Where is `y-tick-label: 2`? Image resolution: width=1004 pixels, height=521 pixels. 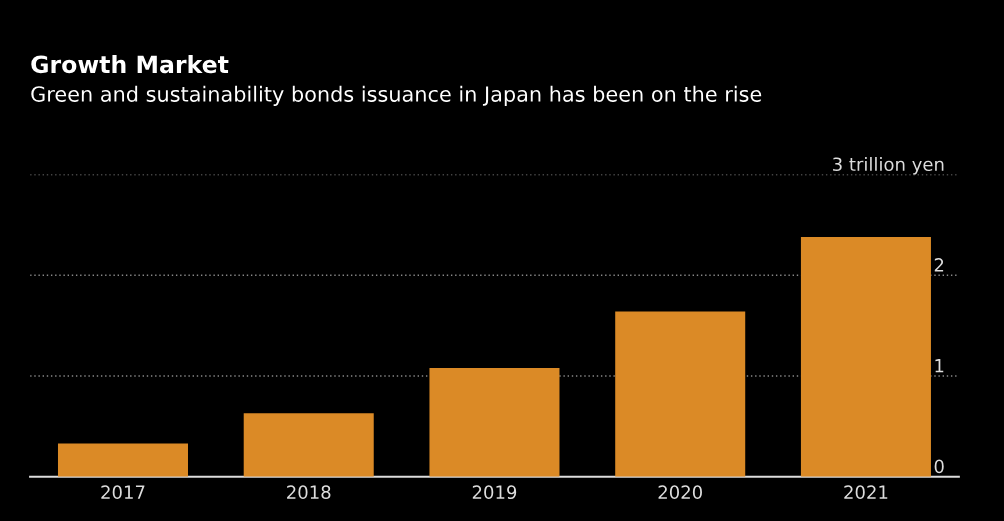
y-tick-label: 2 is located at coordinates (939, 265).